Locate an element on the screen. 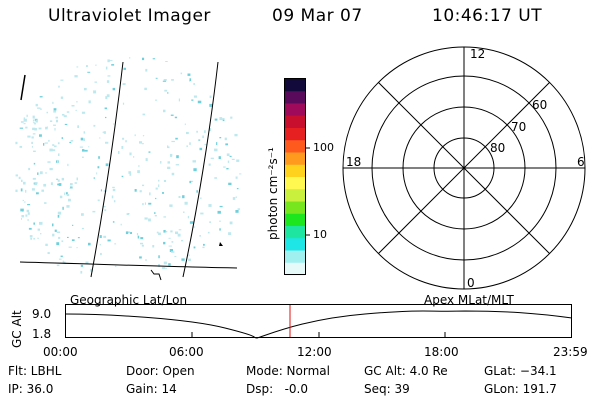 This screenshot has width=600, height=400. mlt-label-6: 6 is located at coordinates (581, 162).